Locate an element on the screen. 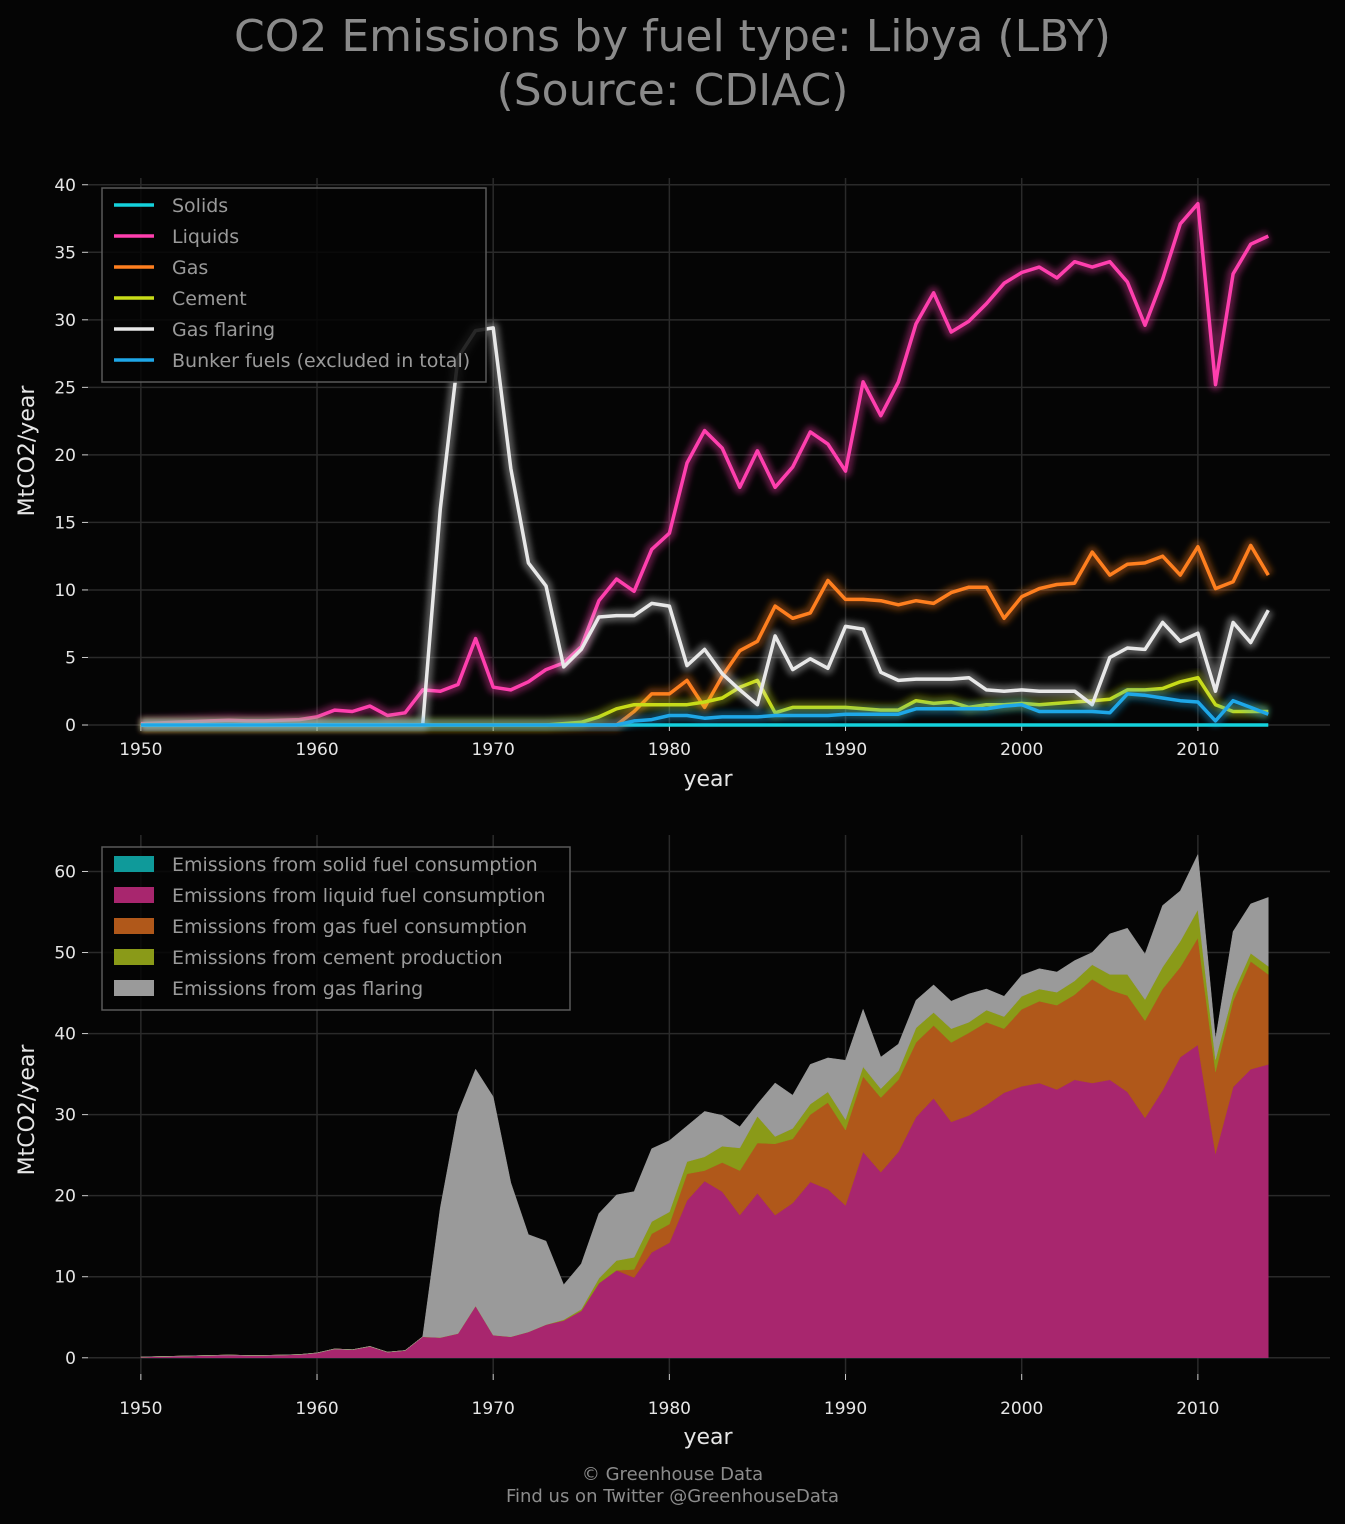 This screenshot has height=1524, width=1345. bunker-fuels-excluded-in-total-line is located at coordinates (704, 709).